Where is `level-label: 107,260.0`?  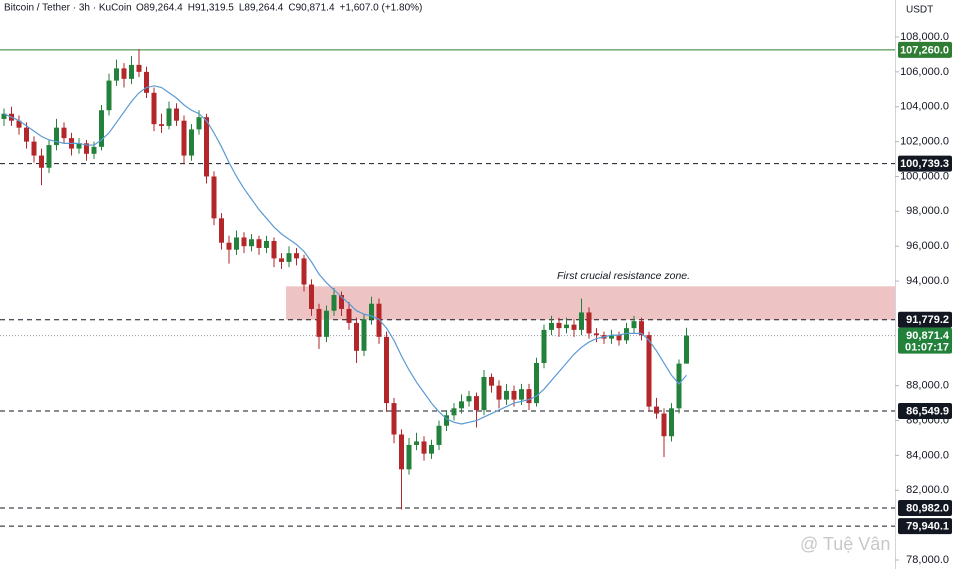
level-label: 107,260.0 is located at coordinates (924, 50).